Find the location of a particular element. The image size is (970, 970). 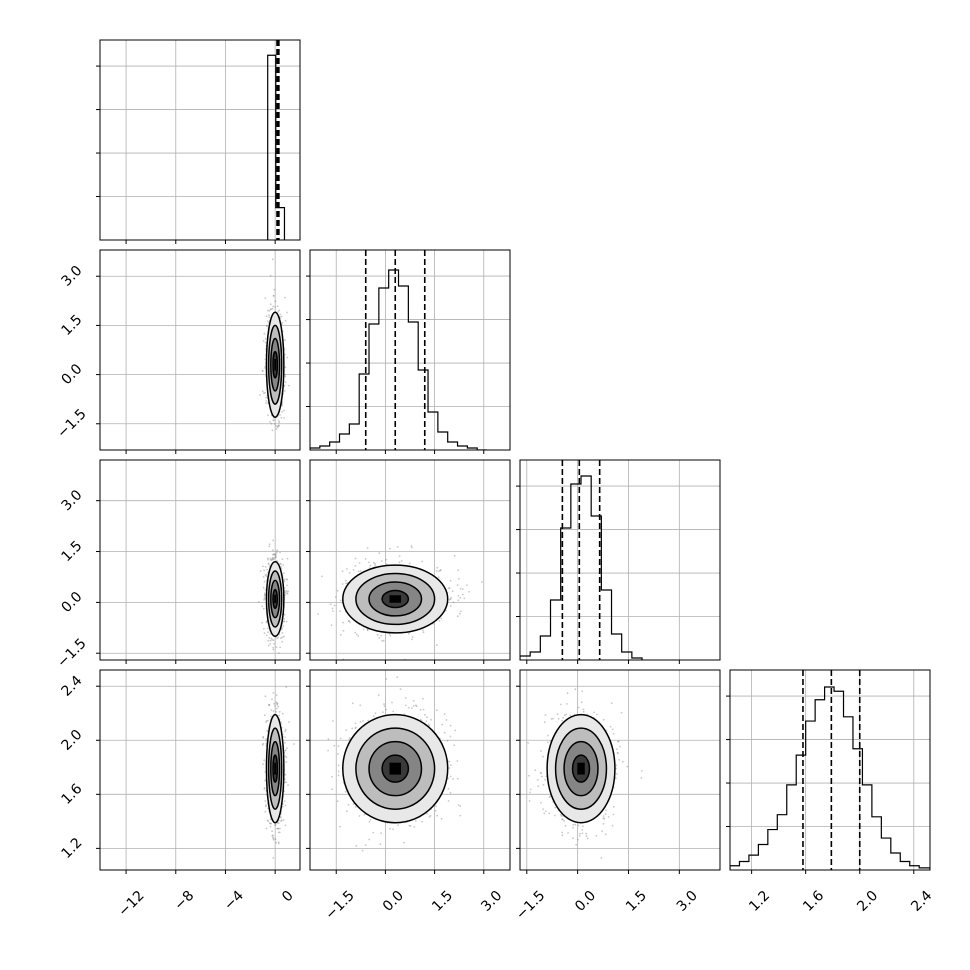

y-tick-label: 0.0 is located at coordinates (71, 374).